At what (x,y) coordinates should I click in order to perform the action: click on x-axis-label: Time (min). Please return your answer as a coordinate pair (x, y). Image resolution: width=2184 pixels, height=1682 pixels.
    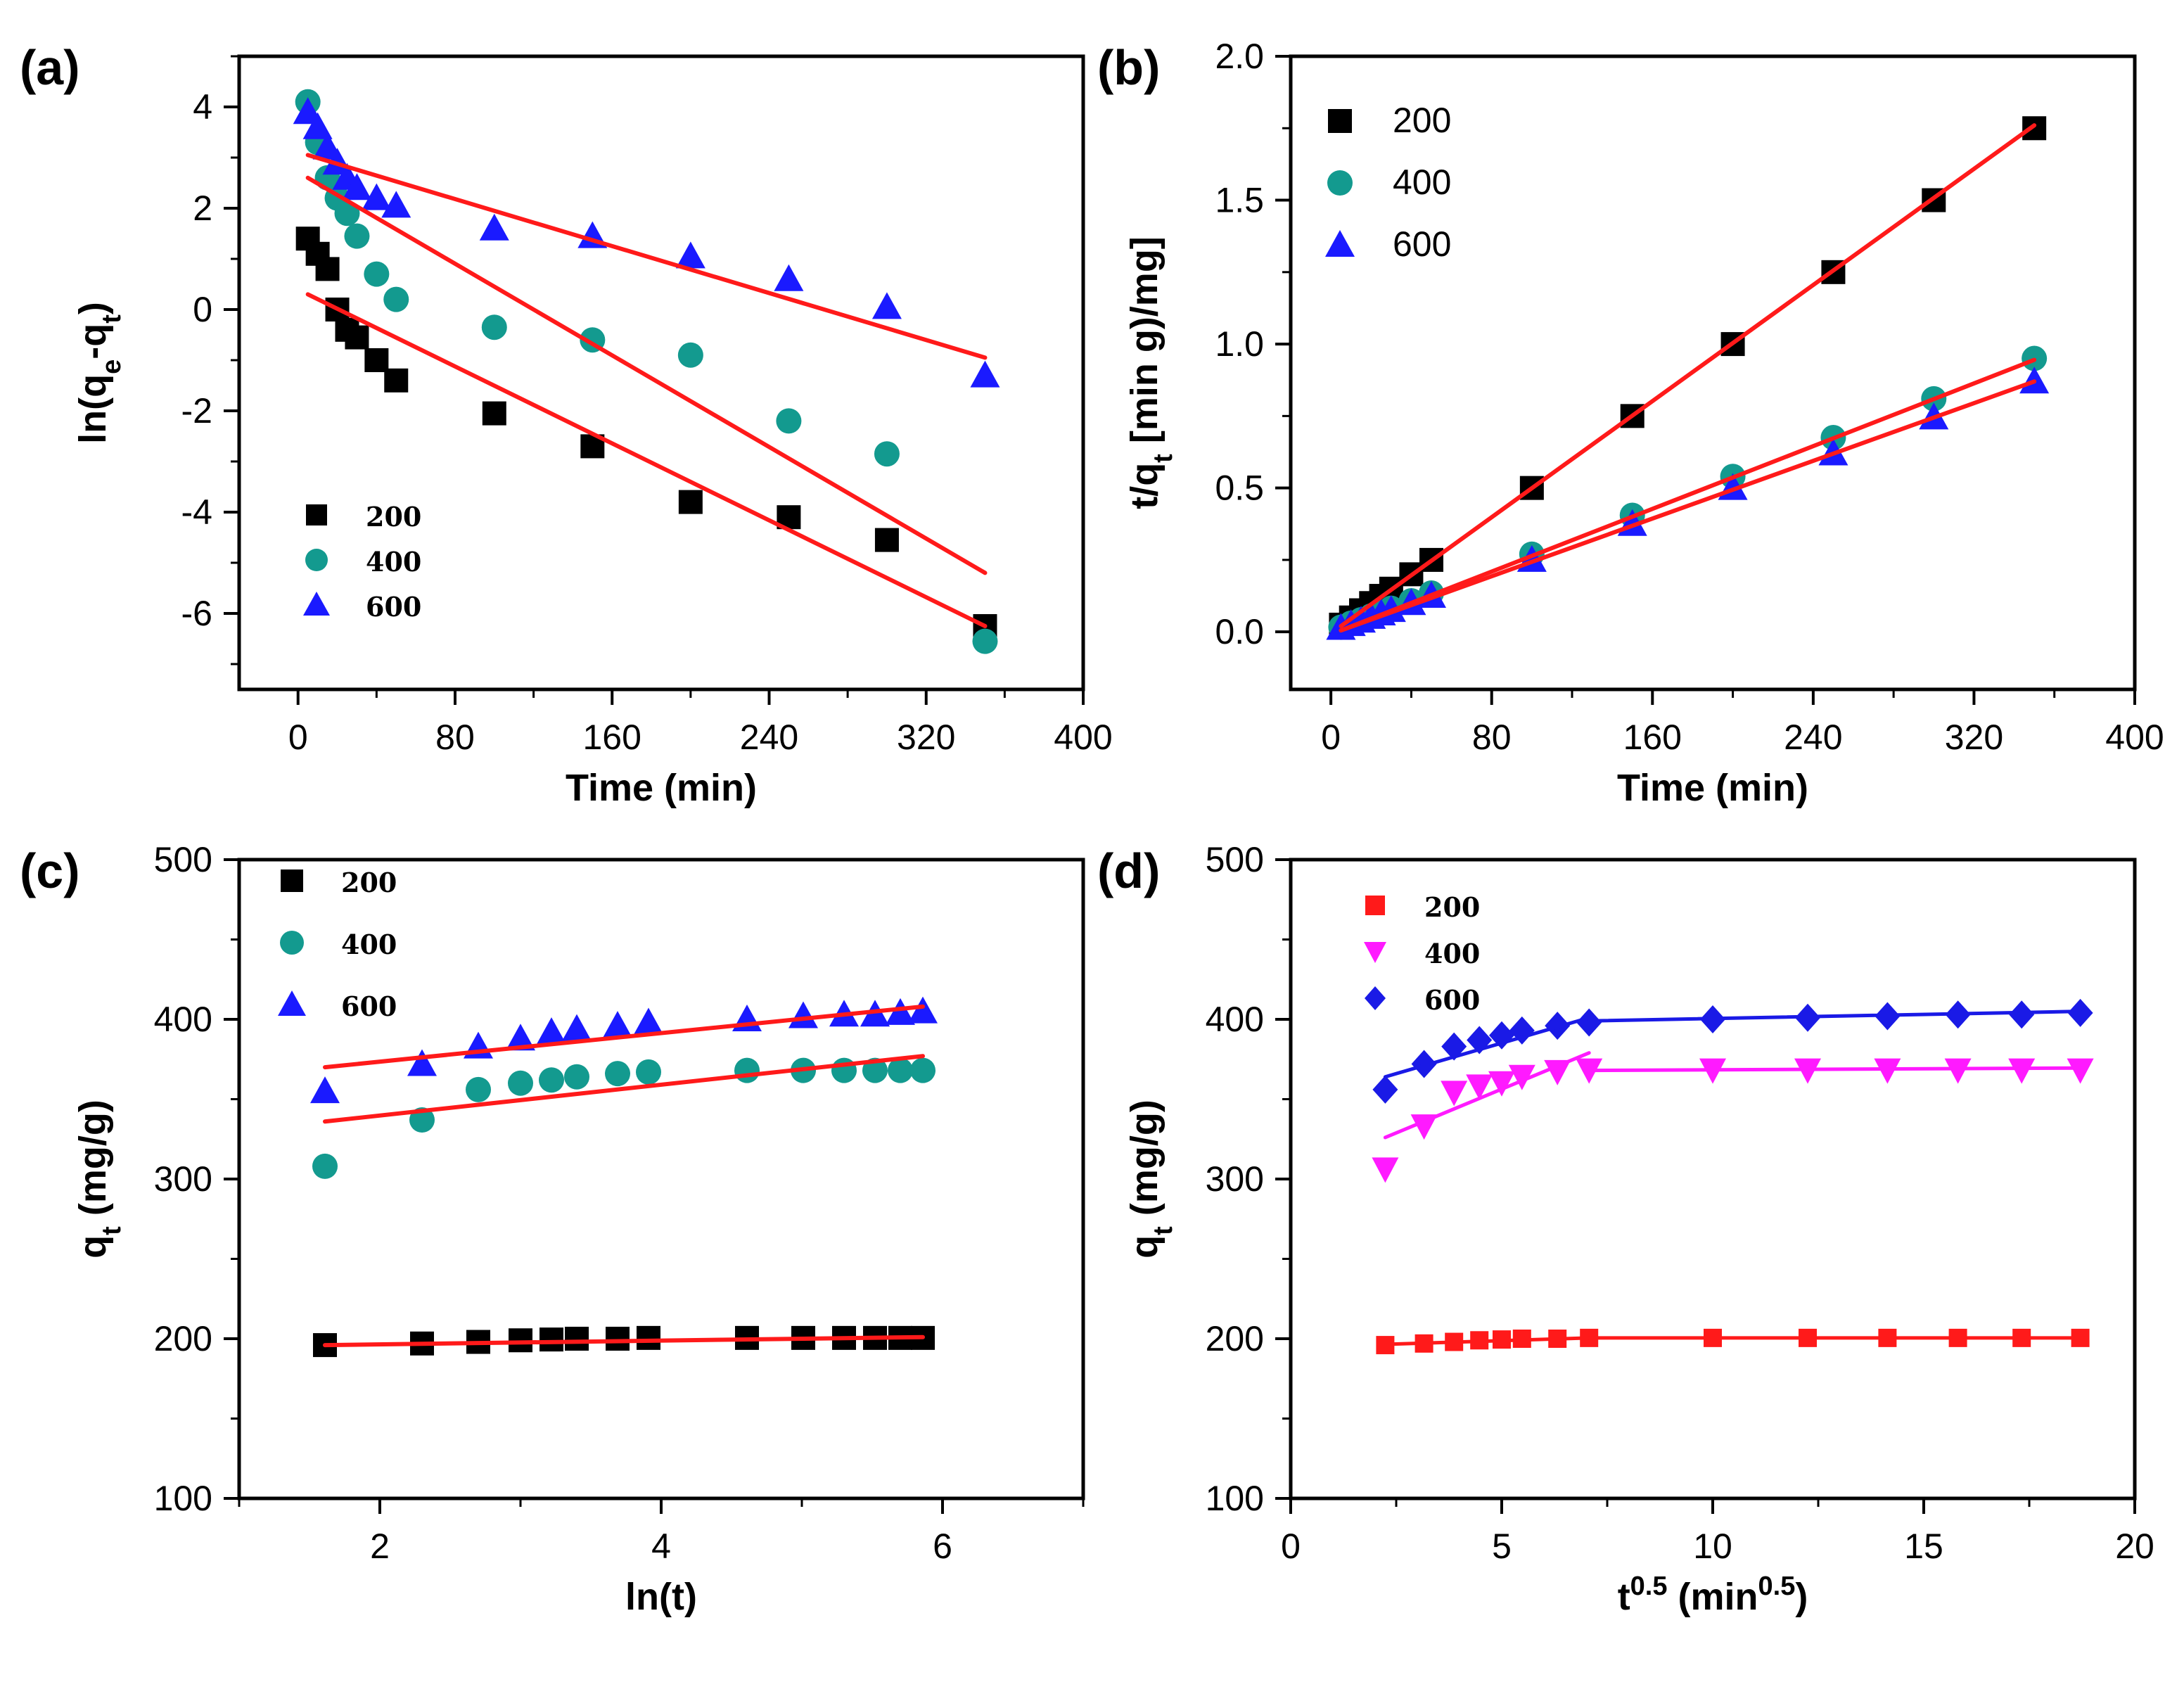
    Looking at the image, I should click on (661, 788).